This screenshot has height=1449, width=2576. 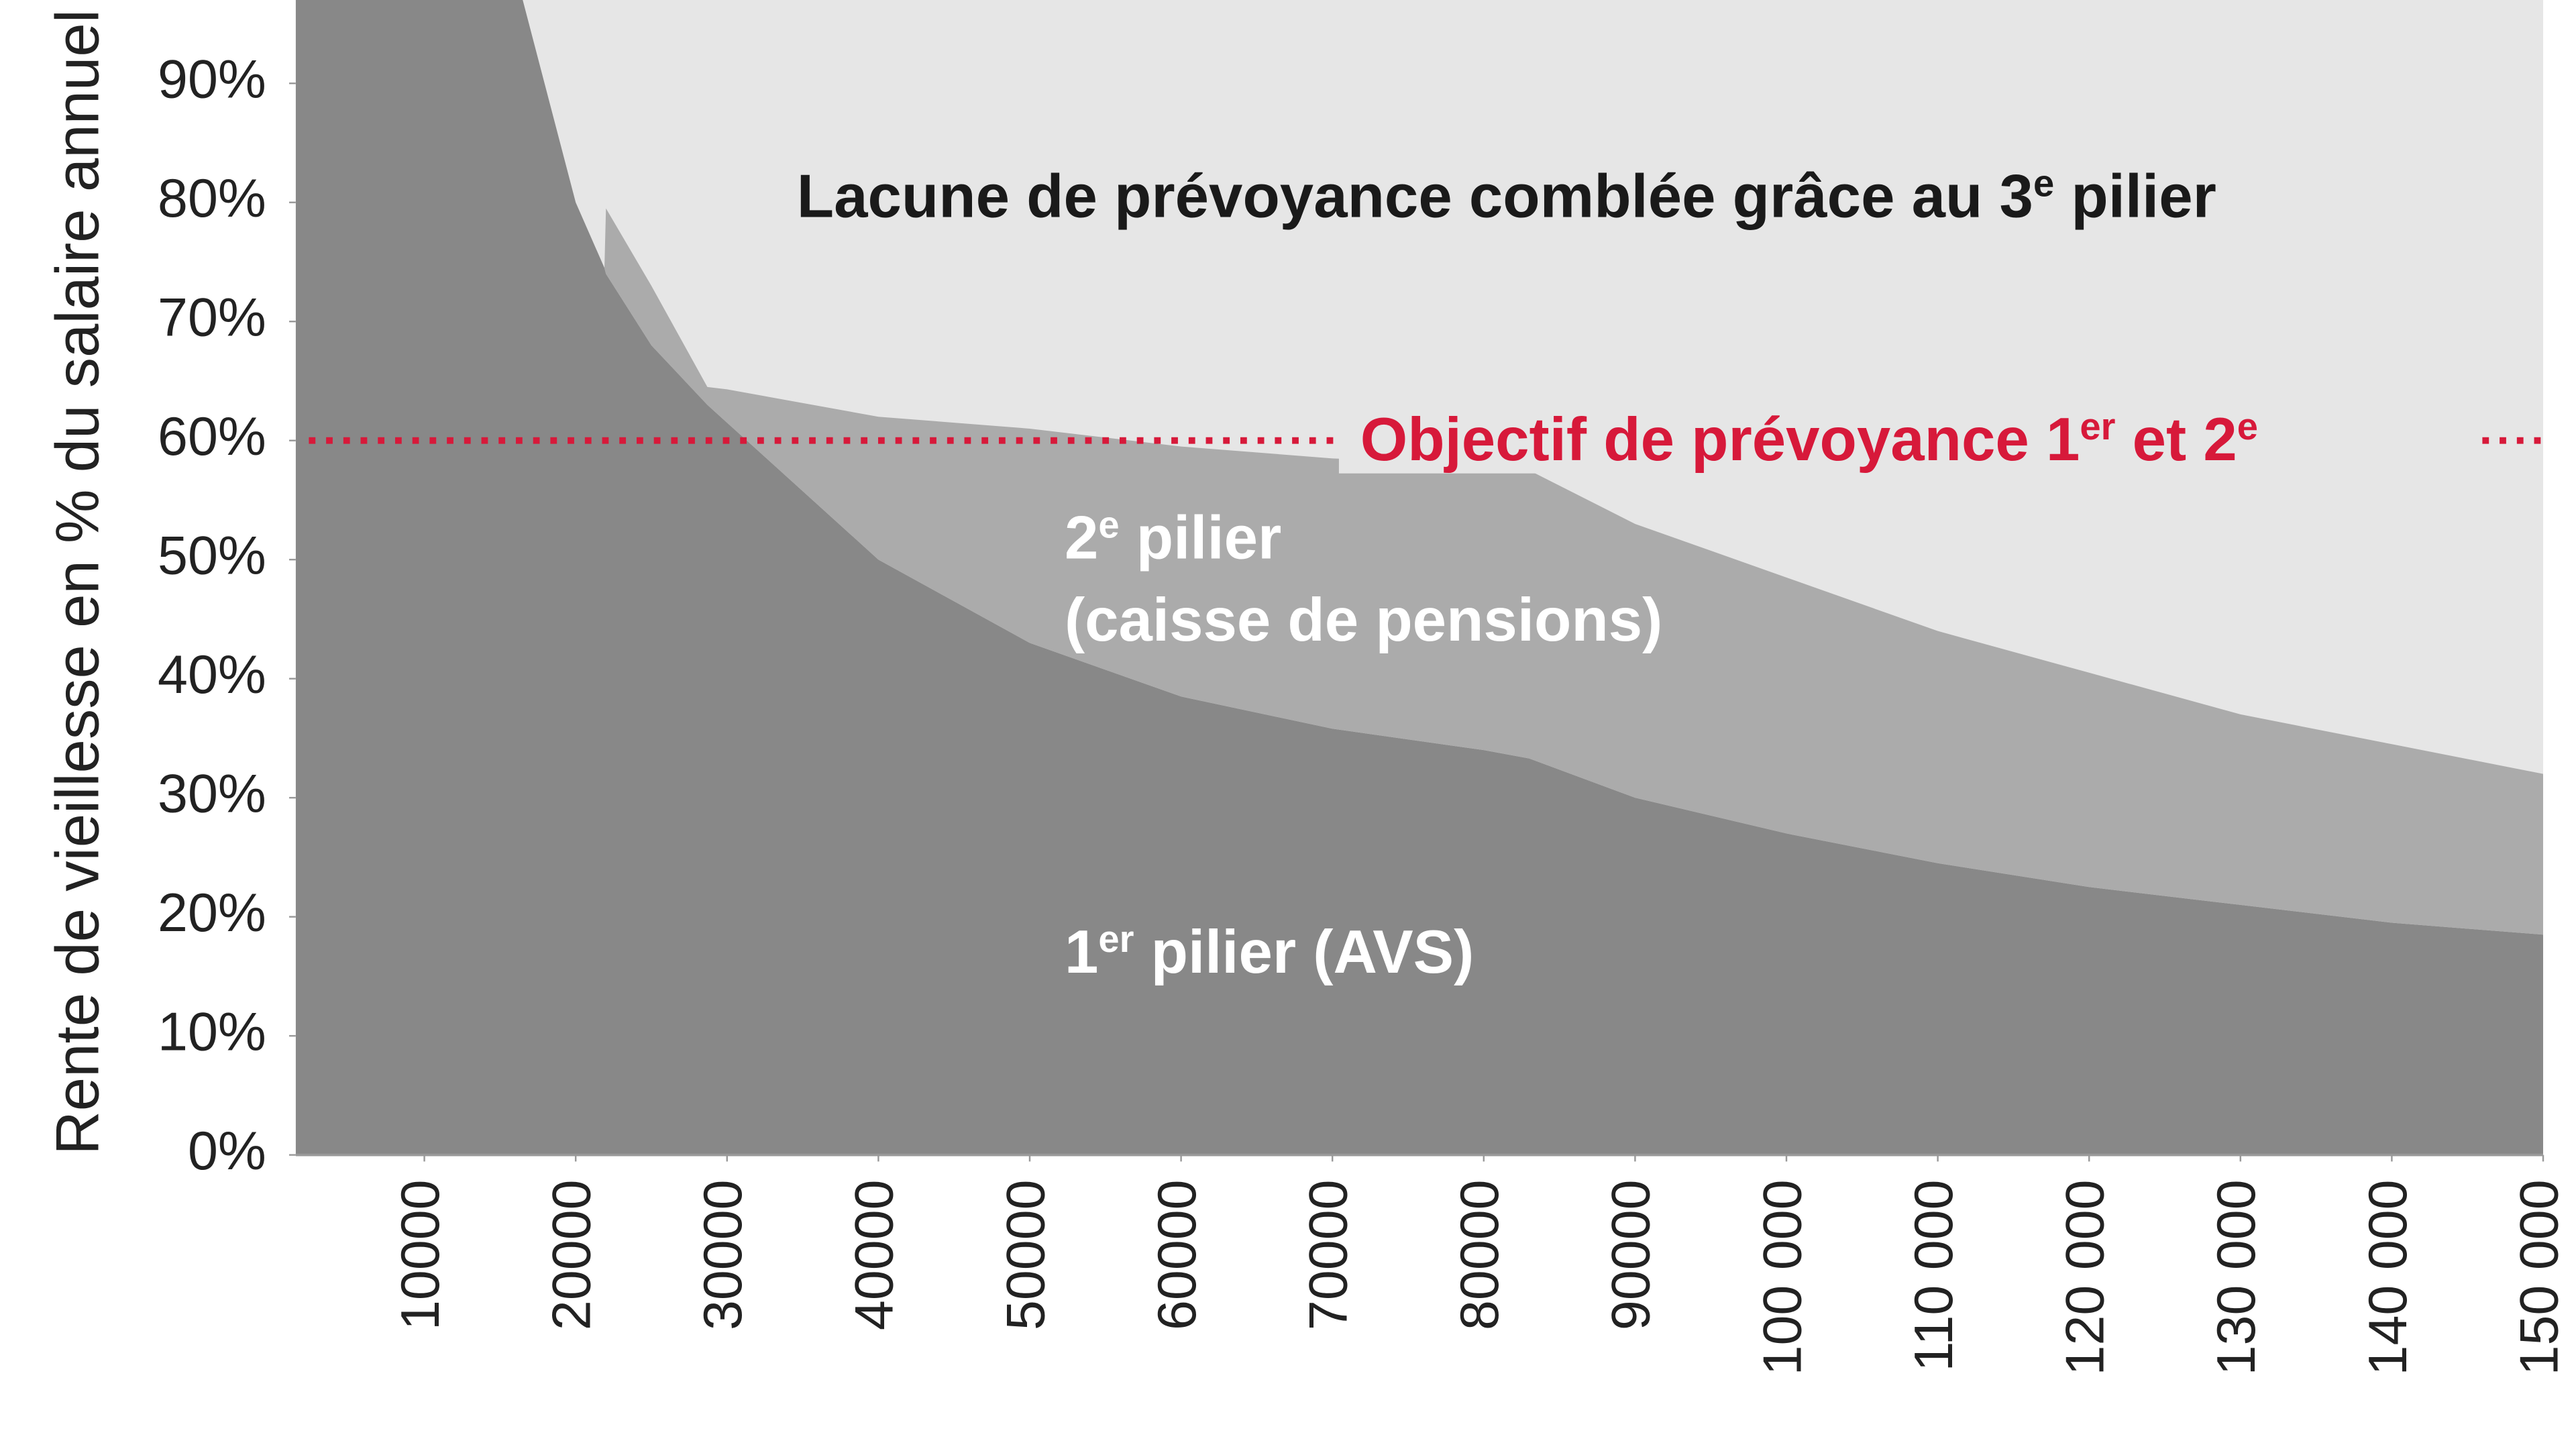 I want to click on x-tick-label: 130 000, so click(x=2236, y=1277).